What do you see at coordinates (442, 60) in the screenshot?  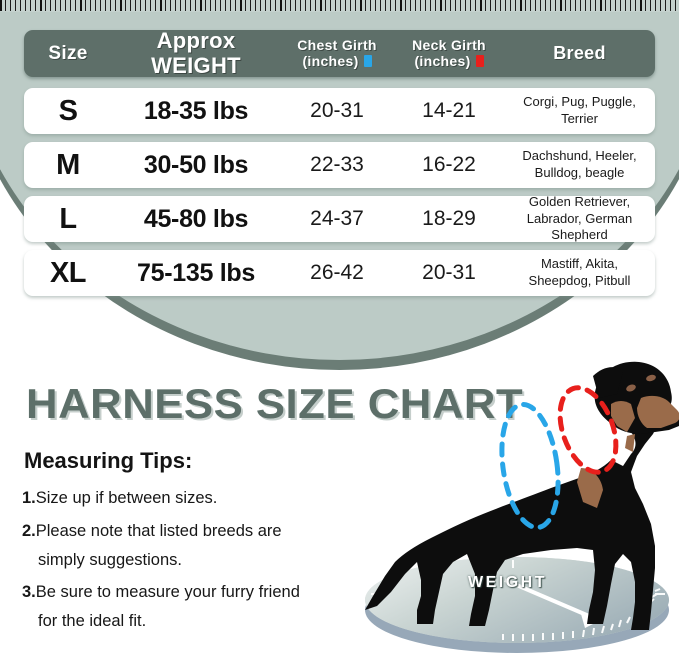 I see `header-neck-units: (inches)` at bounding box center [442, 60].